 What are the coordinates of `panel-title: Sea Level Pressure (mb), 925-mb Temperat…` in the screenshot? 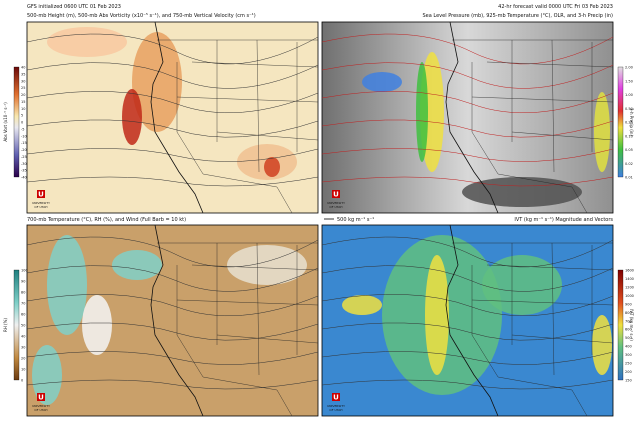 It's located at (518, 16).